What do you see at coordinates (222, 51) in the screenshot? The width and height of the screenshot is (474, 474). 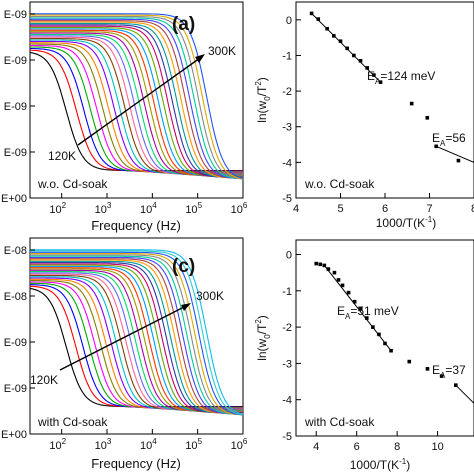 I see `panel-a-annotation-high: 300K` at bounding box center [222, 51].